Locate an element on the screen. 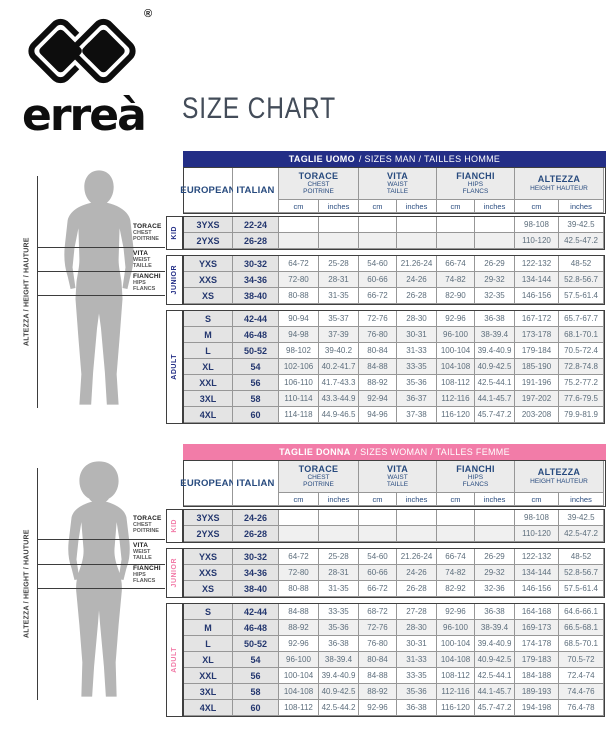 This screenshot has width=606, height=739. measurement-value: 39-42.5 is located at coordinates (581, 518).